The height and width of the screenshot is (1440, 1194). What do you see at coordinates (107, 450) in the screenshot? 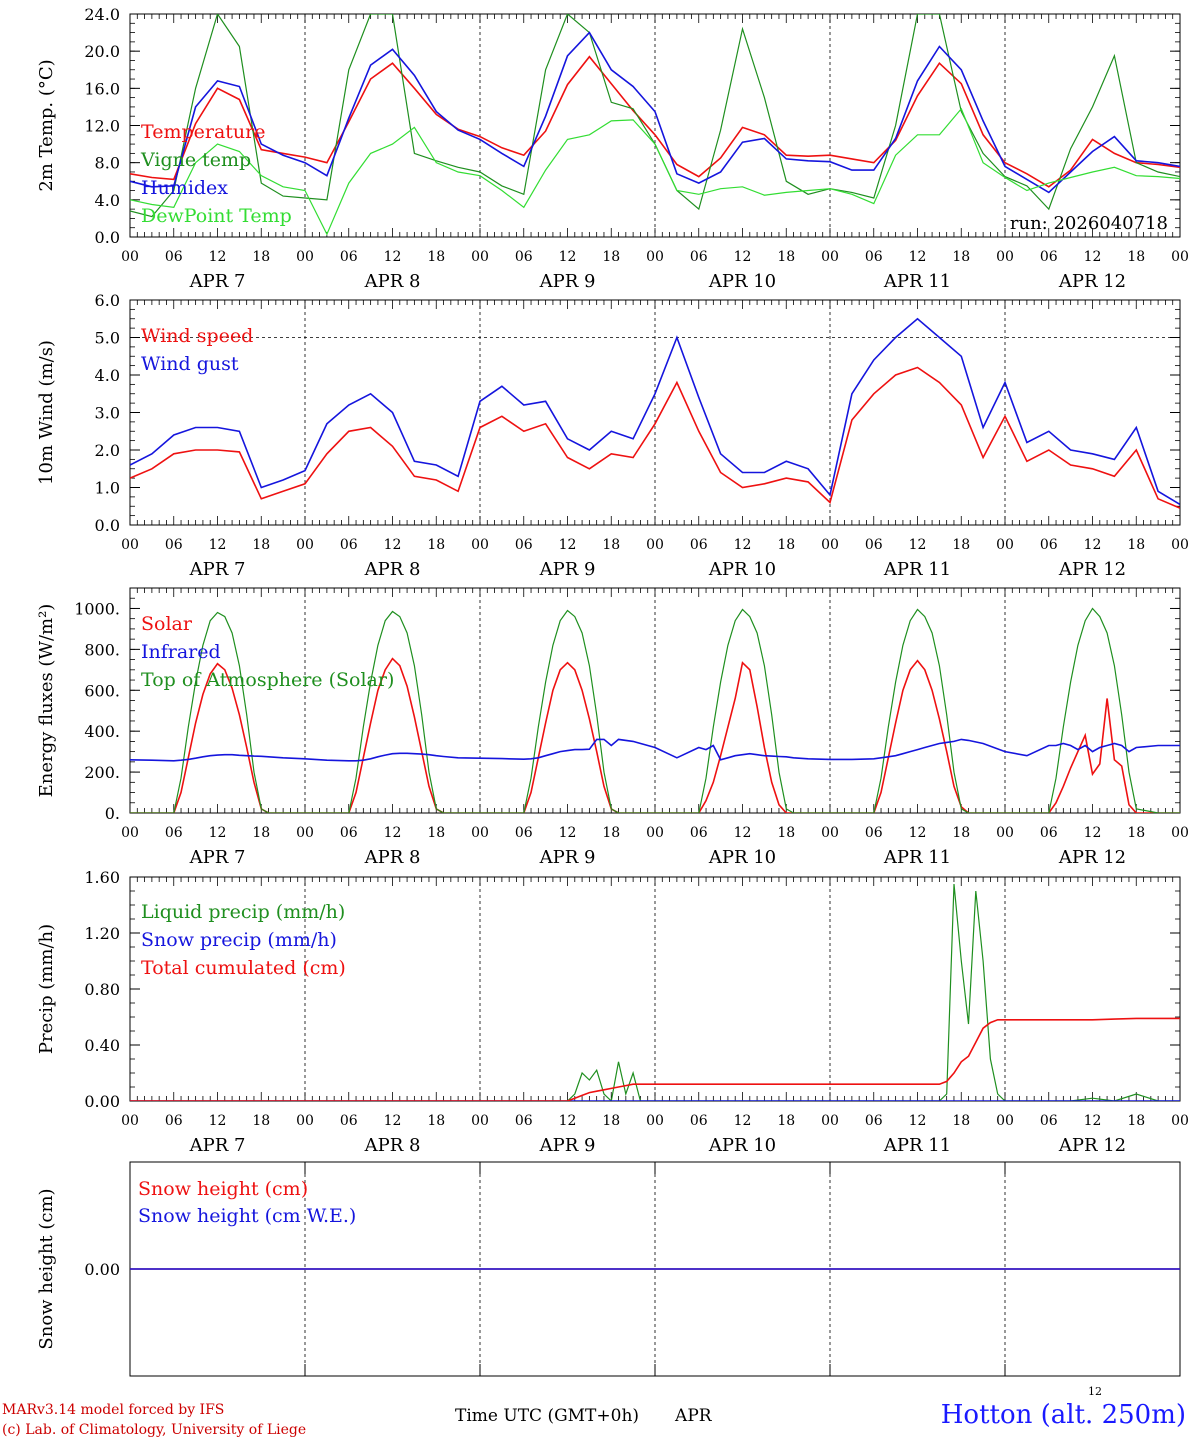
I see `y-tick-label: 2.0` at bounding box center [107, 450].